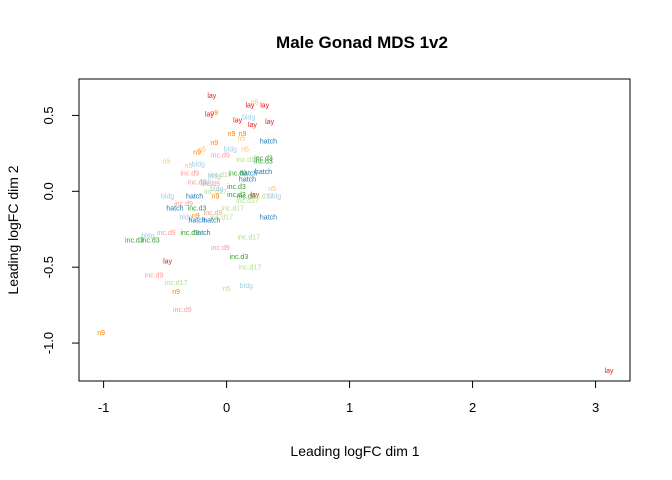  I want to click on x-axis-label: Leading logFC dim 1, so click(354, 451).